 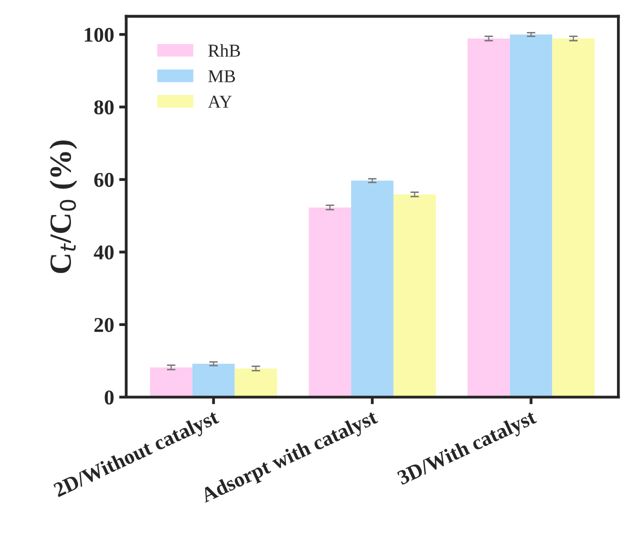 I want to click on y-tick-label: 0, so click(x=109, y=397).